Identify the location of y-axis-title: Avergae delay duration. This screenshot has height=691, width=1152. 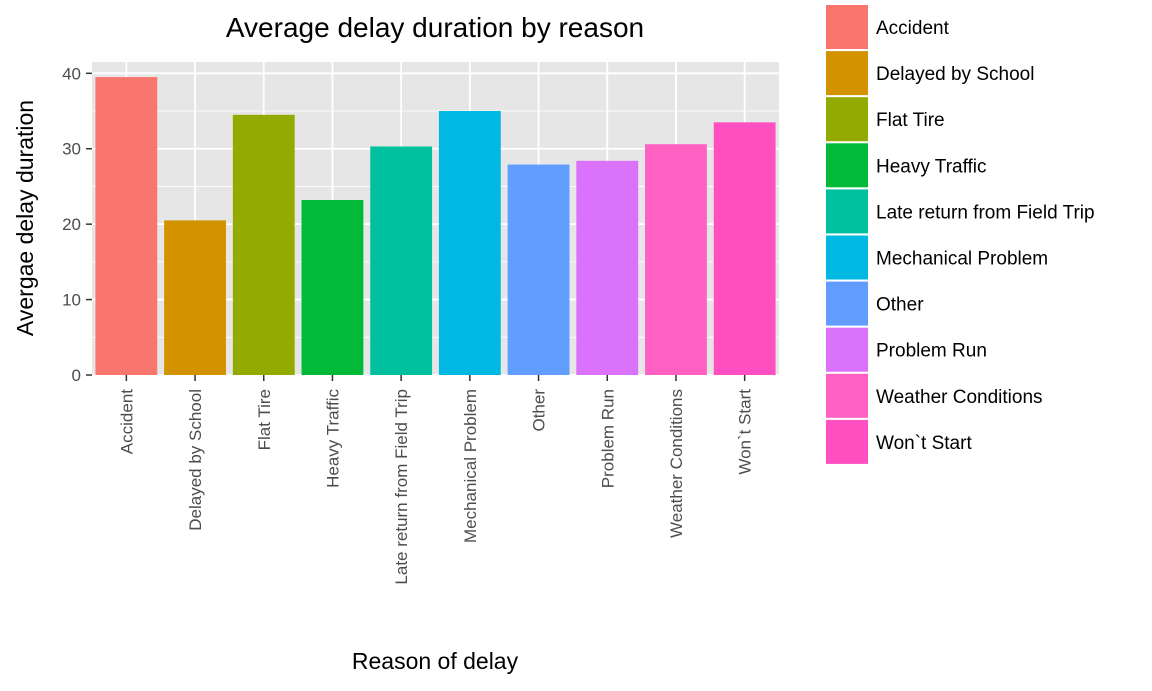
(25, 218).